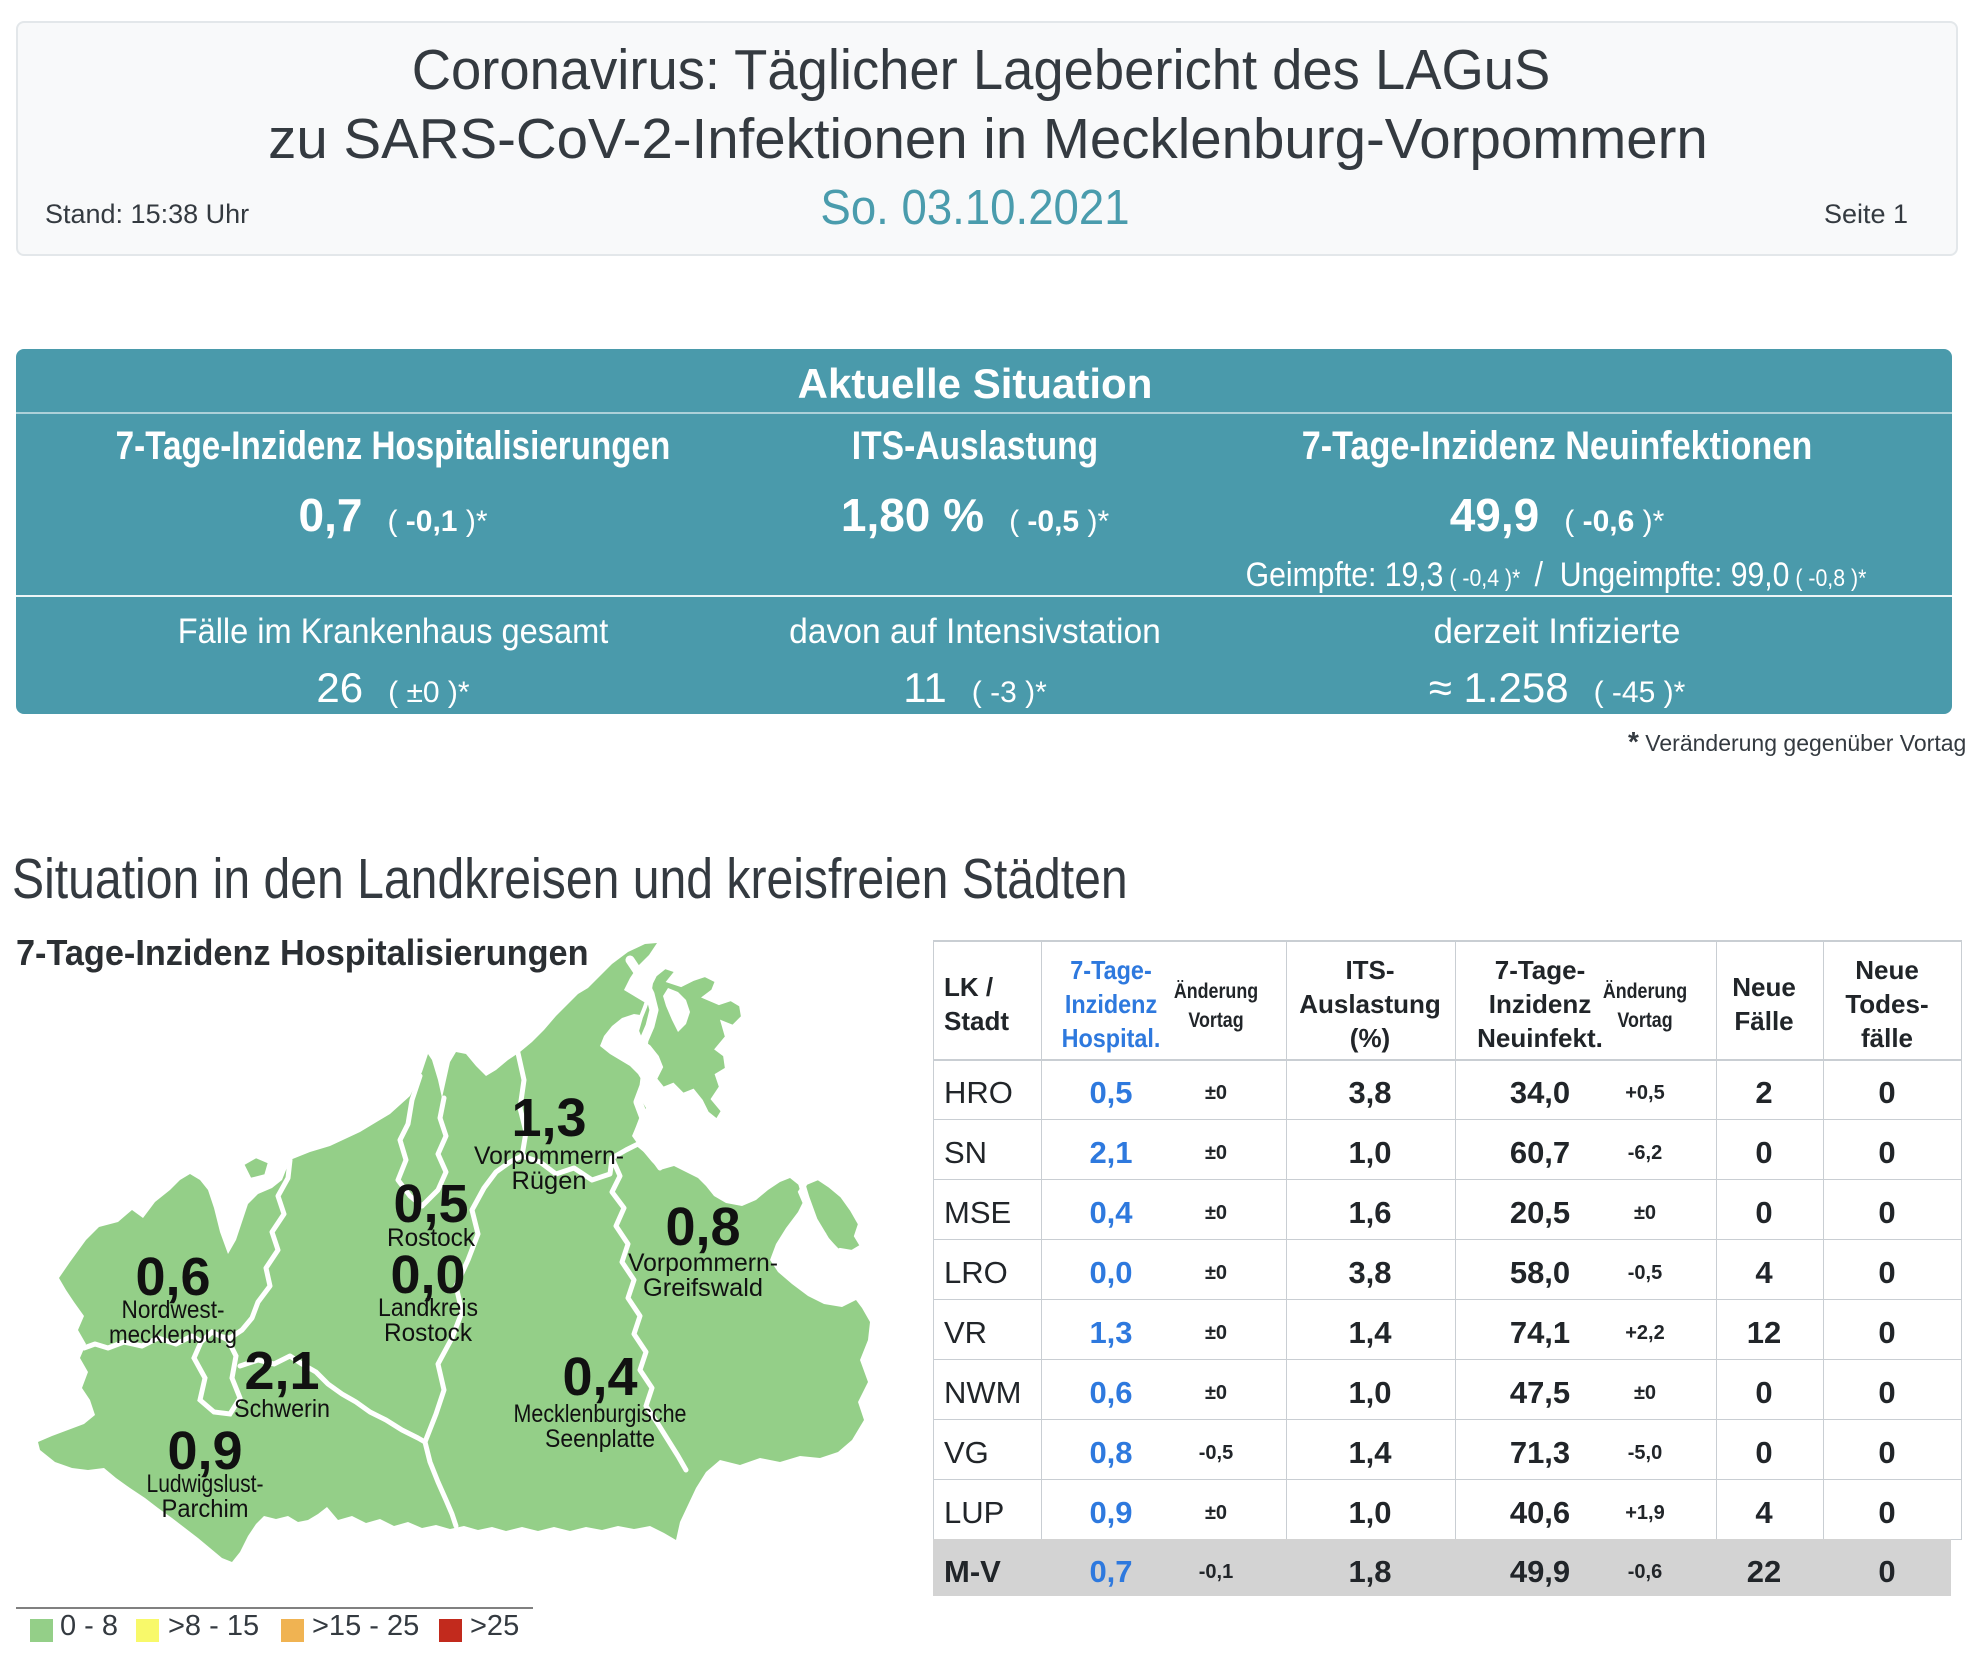  Describe the element at coordinates (205, 1484) in the screenshot. I see `svg-text: Ludwigslust-` at that location.